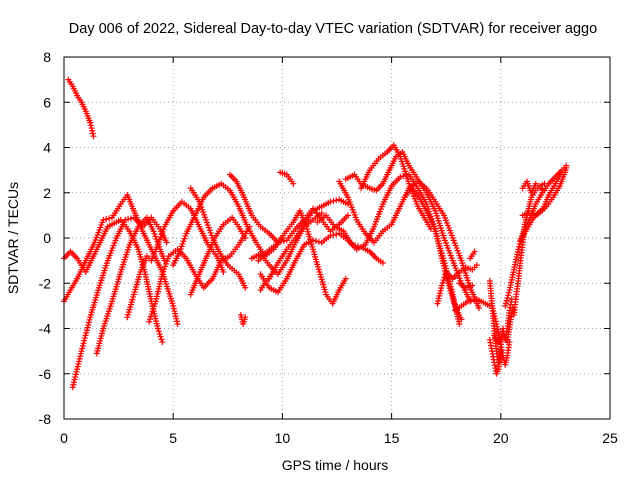 The image size is (640, 480). I want to click on x-tick-label: 15, so click(392, 438).